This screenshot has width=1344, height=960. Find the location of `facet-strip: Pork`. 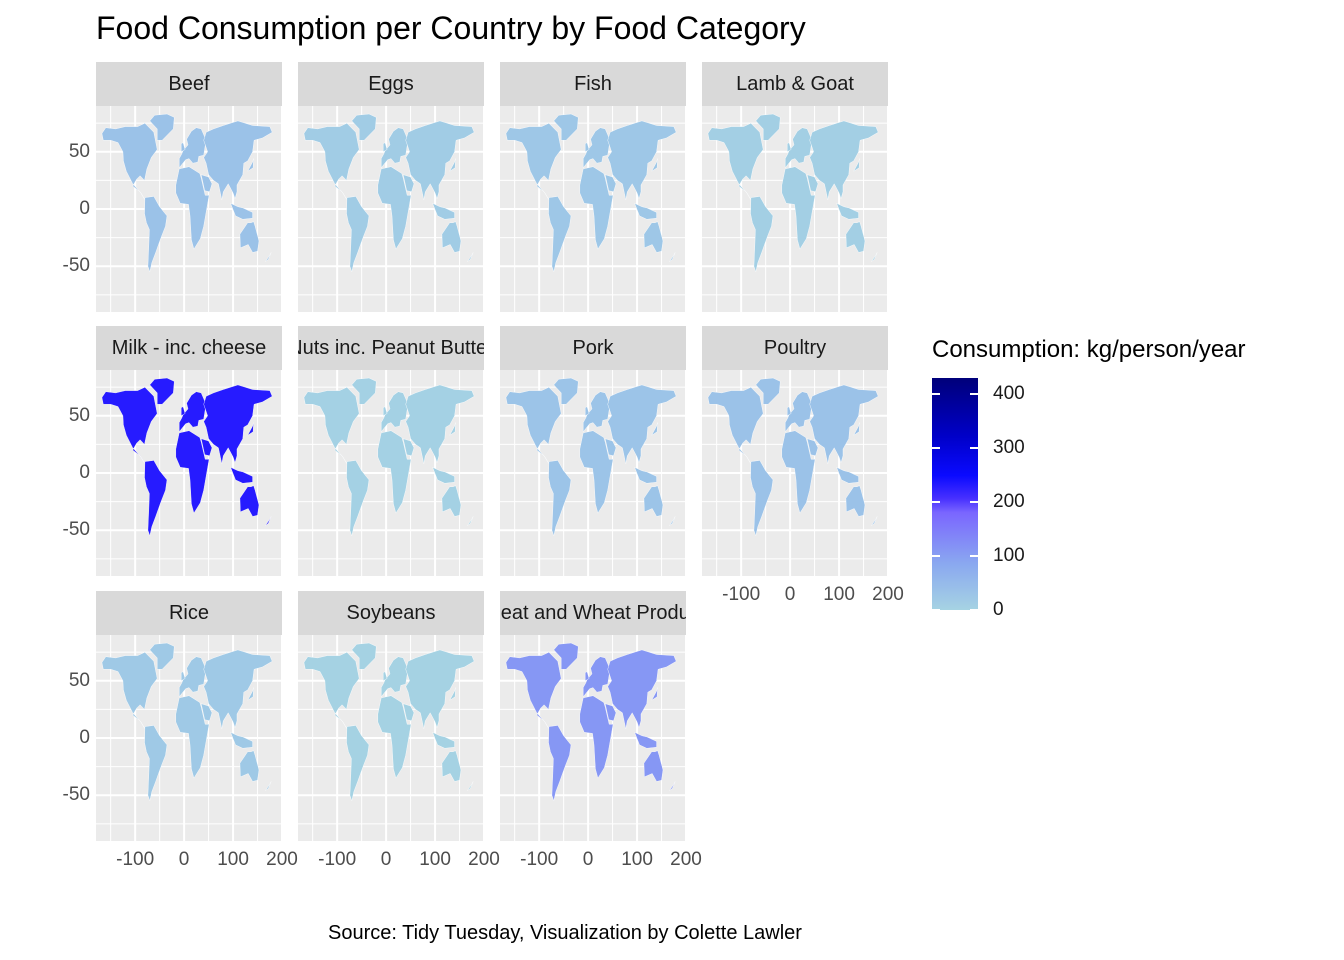

facet-strip: Pork is located at coordinates (593, 348).